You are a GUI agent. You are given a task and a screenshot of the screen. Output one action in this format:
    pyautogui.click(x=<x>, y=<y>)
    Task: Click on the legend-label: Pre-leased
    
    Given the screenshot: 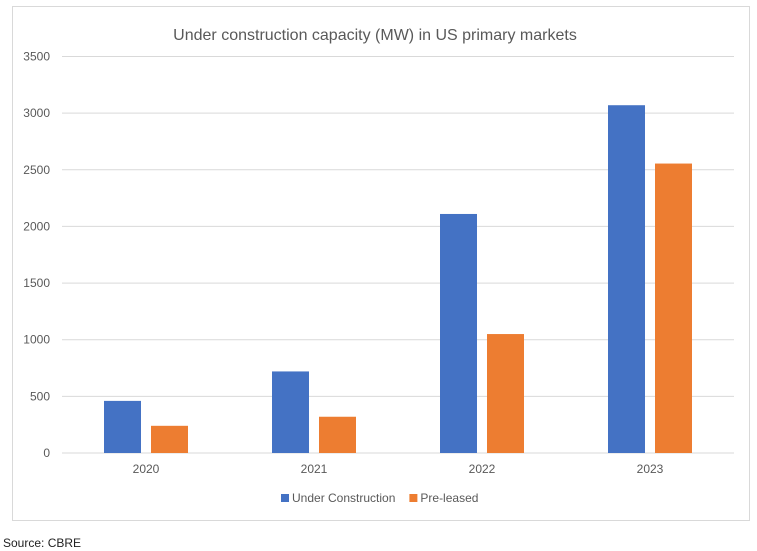 What is the action you would take?
    pyautogui.click(x=449, y=498)
    